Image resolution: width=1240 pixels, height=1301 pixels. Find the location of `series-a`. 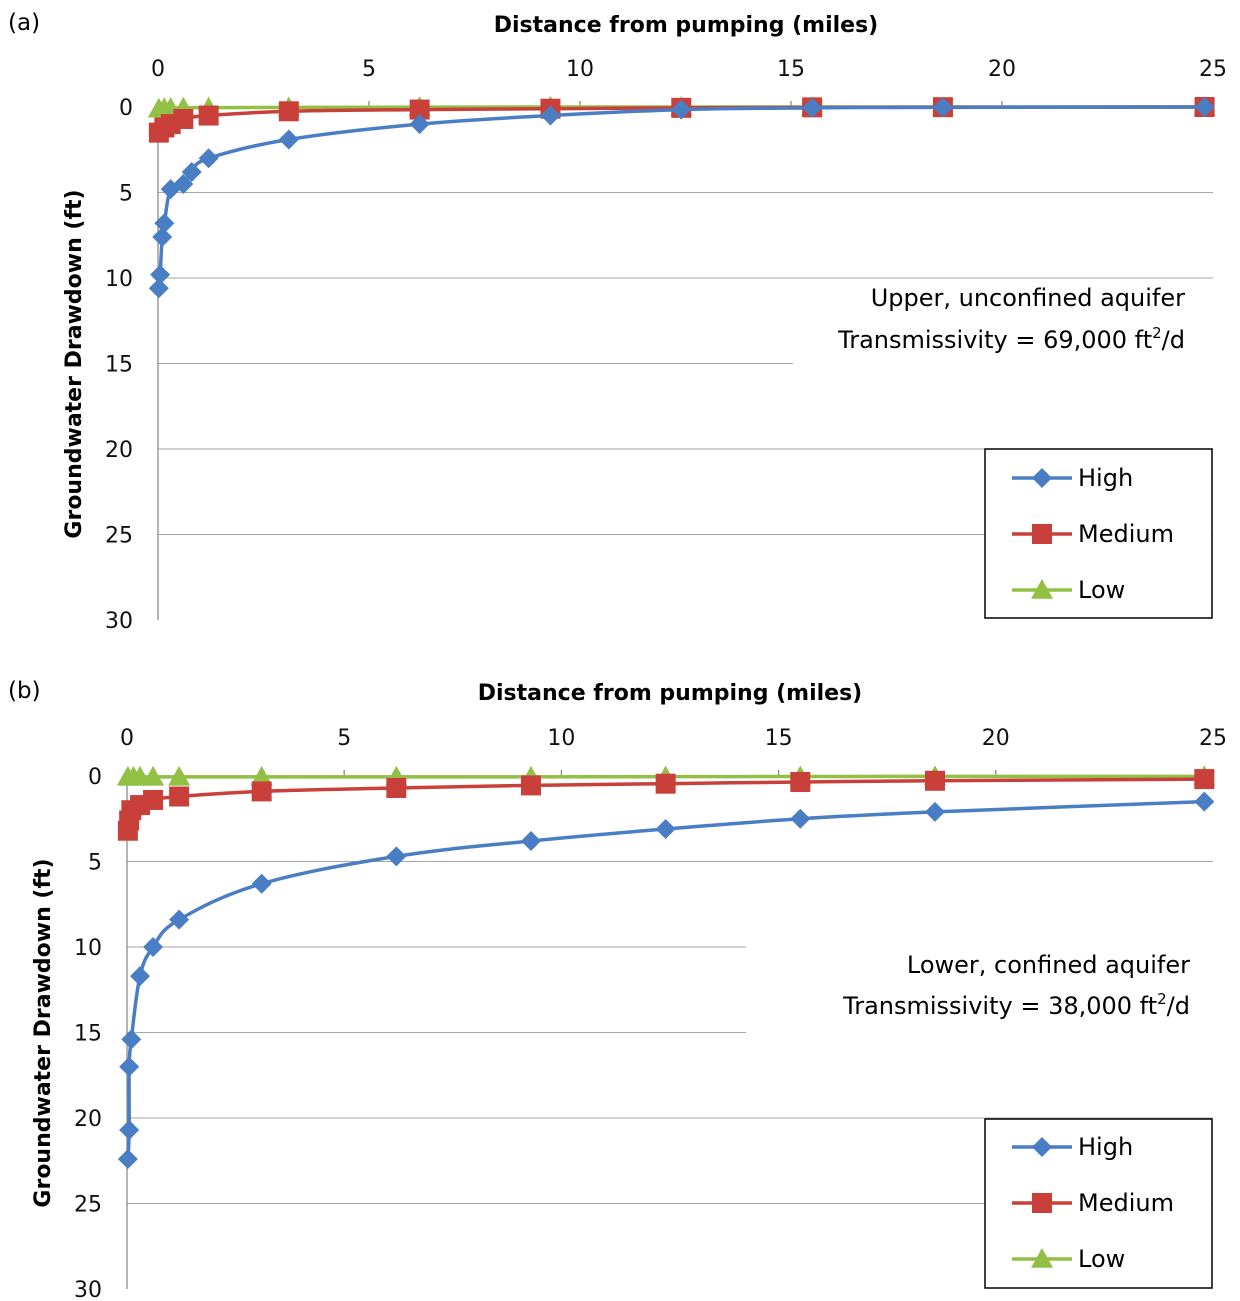

series-a is located at coordinates (681, 197).